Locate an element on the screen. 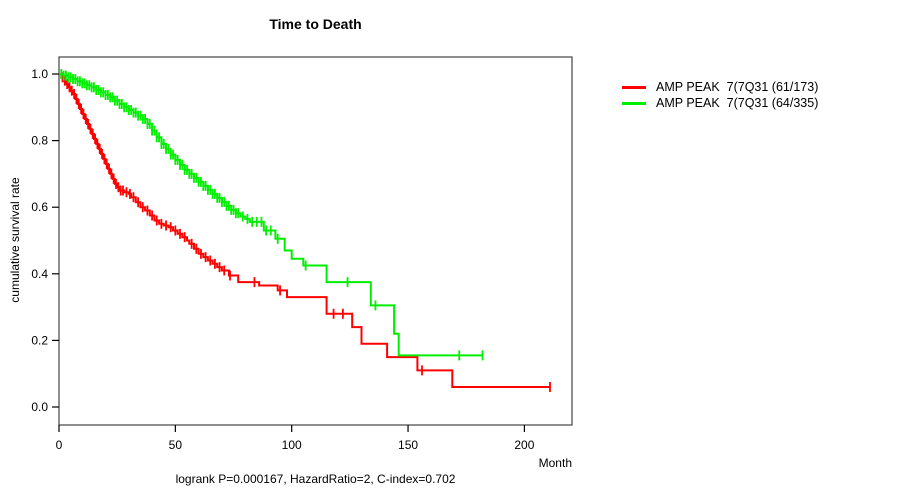 The height and width of the screenshot is (500, 900). legend-label: AMP PEAK 7(7Q31 (61/173) is located at coordinates (737, 87).